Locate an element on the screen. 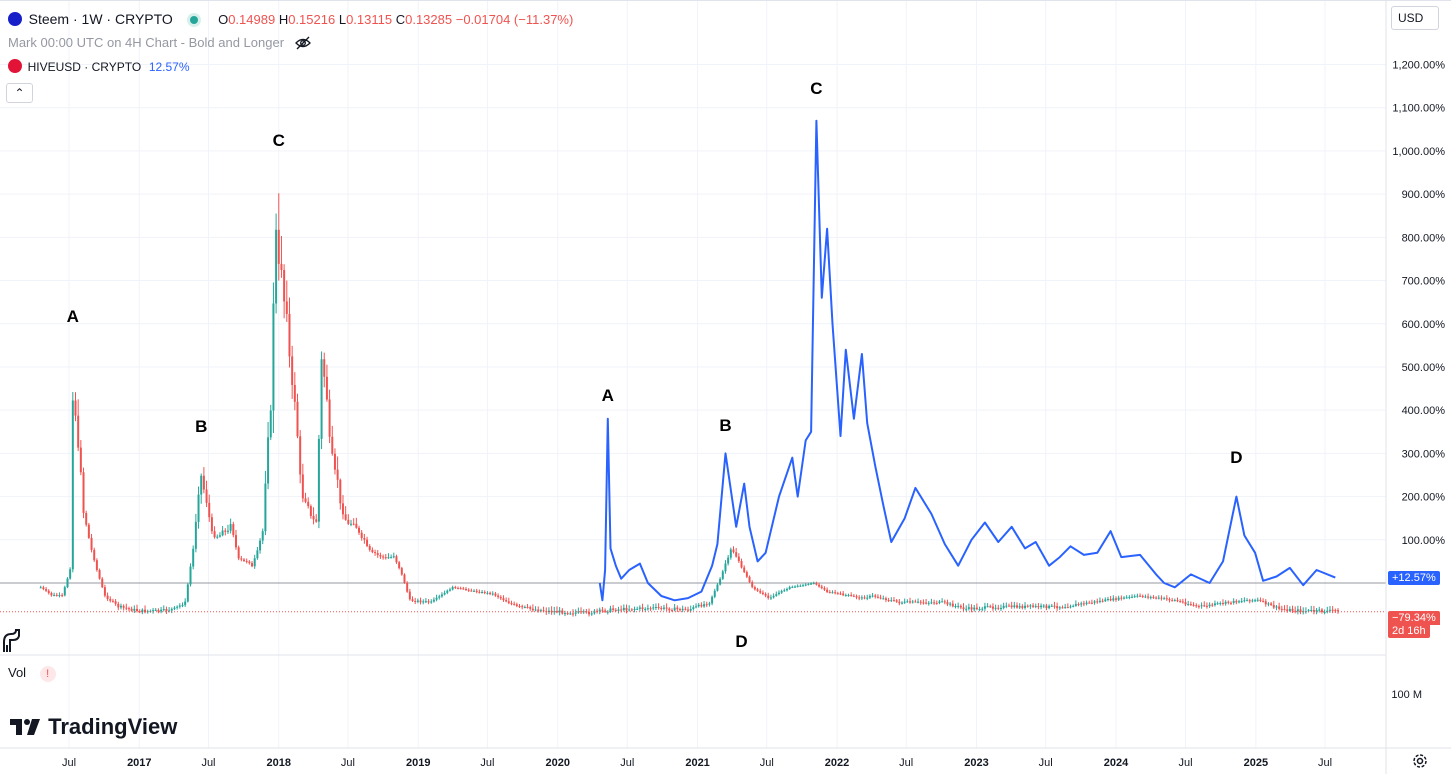 The height and width of the screenshot is (774, 1451). currency-selector: USD is located at coordinates (1415, 18).